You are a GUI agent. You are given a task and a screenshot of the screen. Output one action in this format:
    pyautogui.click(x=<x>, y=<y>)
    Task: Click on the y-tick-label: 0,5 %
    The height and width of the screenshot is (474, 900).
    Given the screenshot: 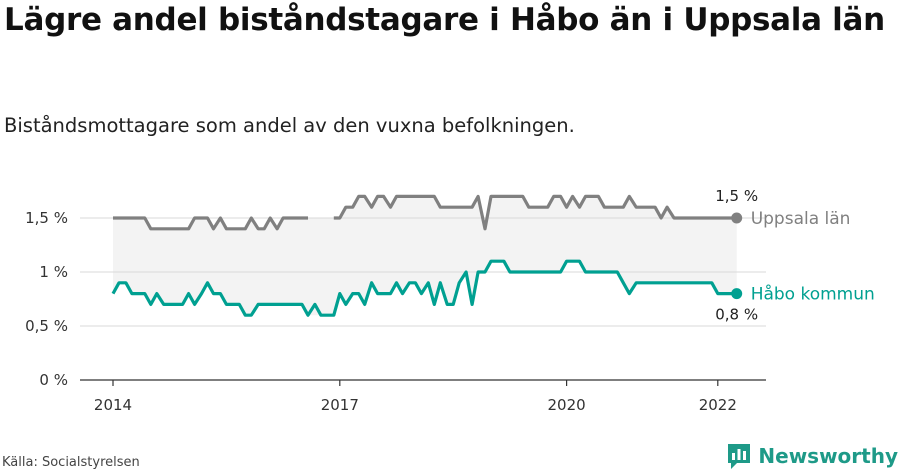 What is the action you would take?
    pyautogui.click(x=46, y=326)
    